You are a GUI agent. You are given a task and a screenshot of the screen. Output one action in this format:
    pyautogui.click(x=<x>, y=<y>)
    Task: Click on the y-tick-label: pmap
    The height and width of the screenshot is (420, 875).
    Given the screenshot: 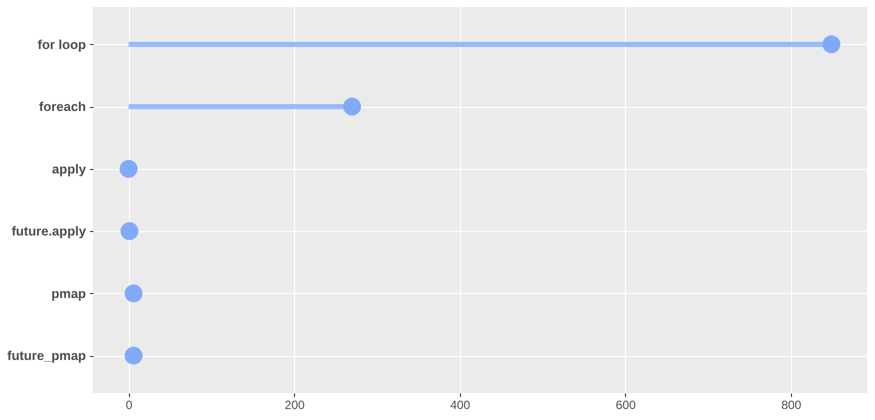 What is the action you would take?
    pyautogui.click(x=68, y=293)
    